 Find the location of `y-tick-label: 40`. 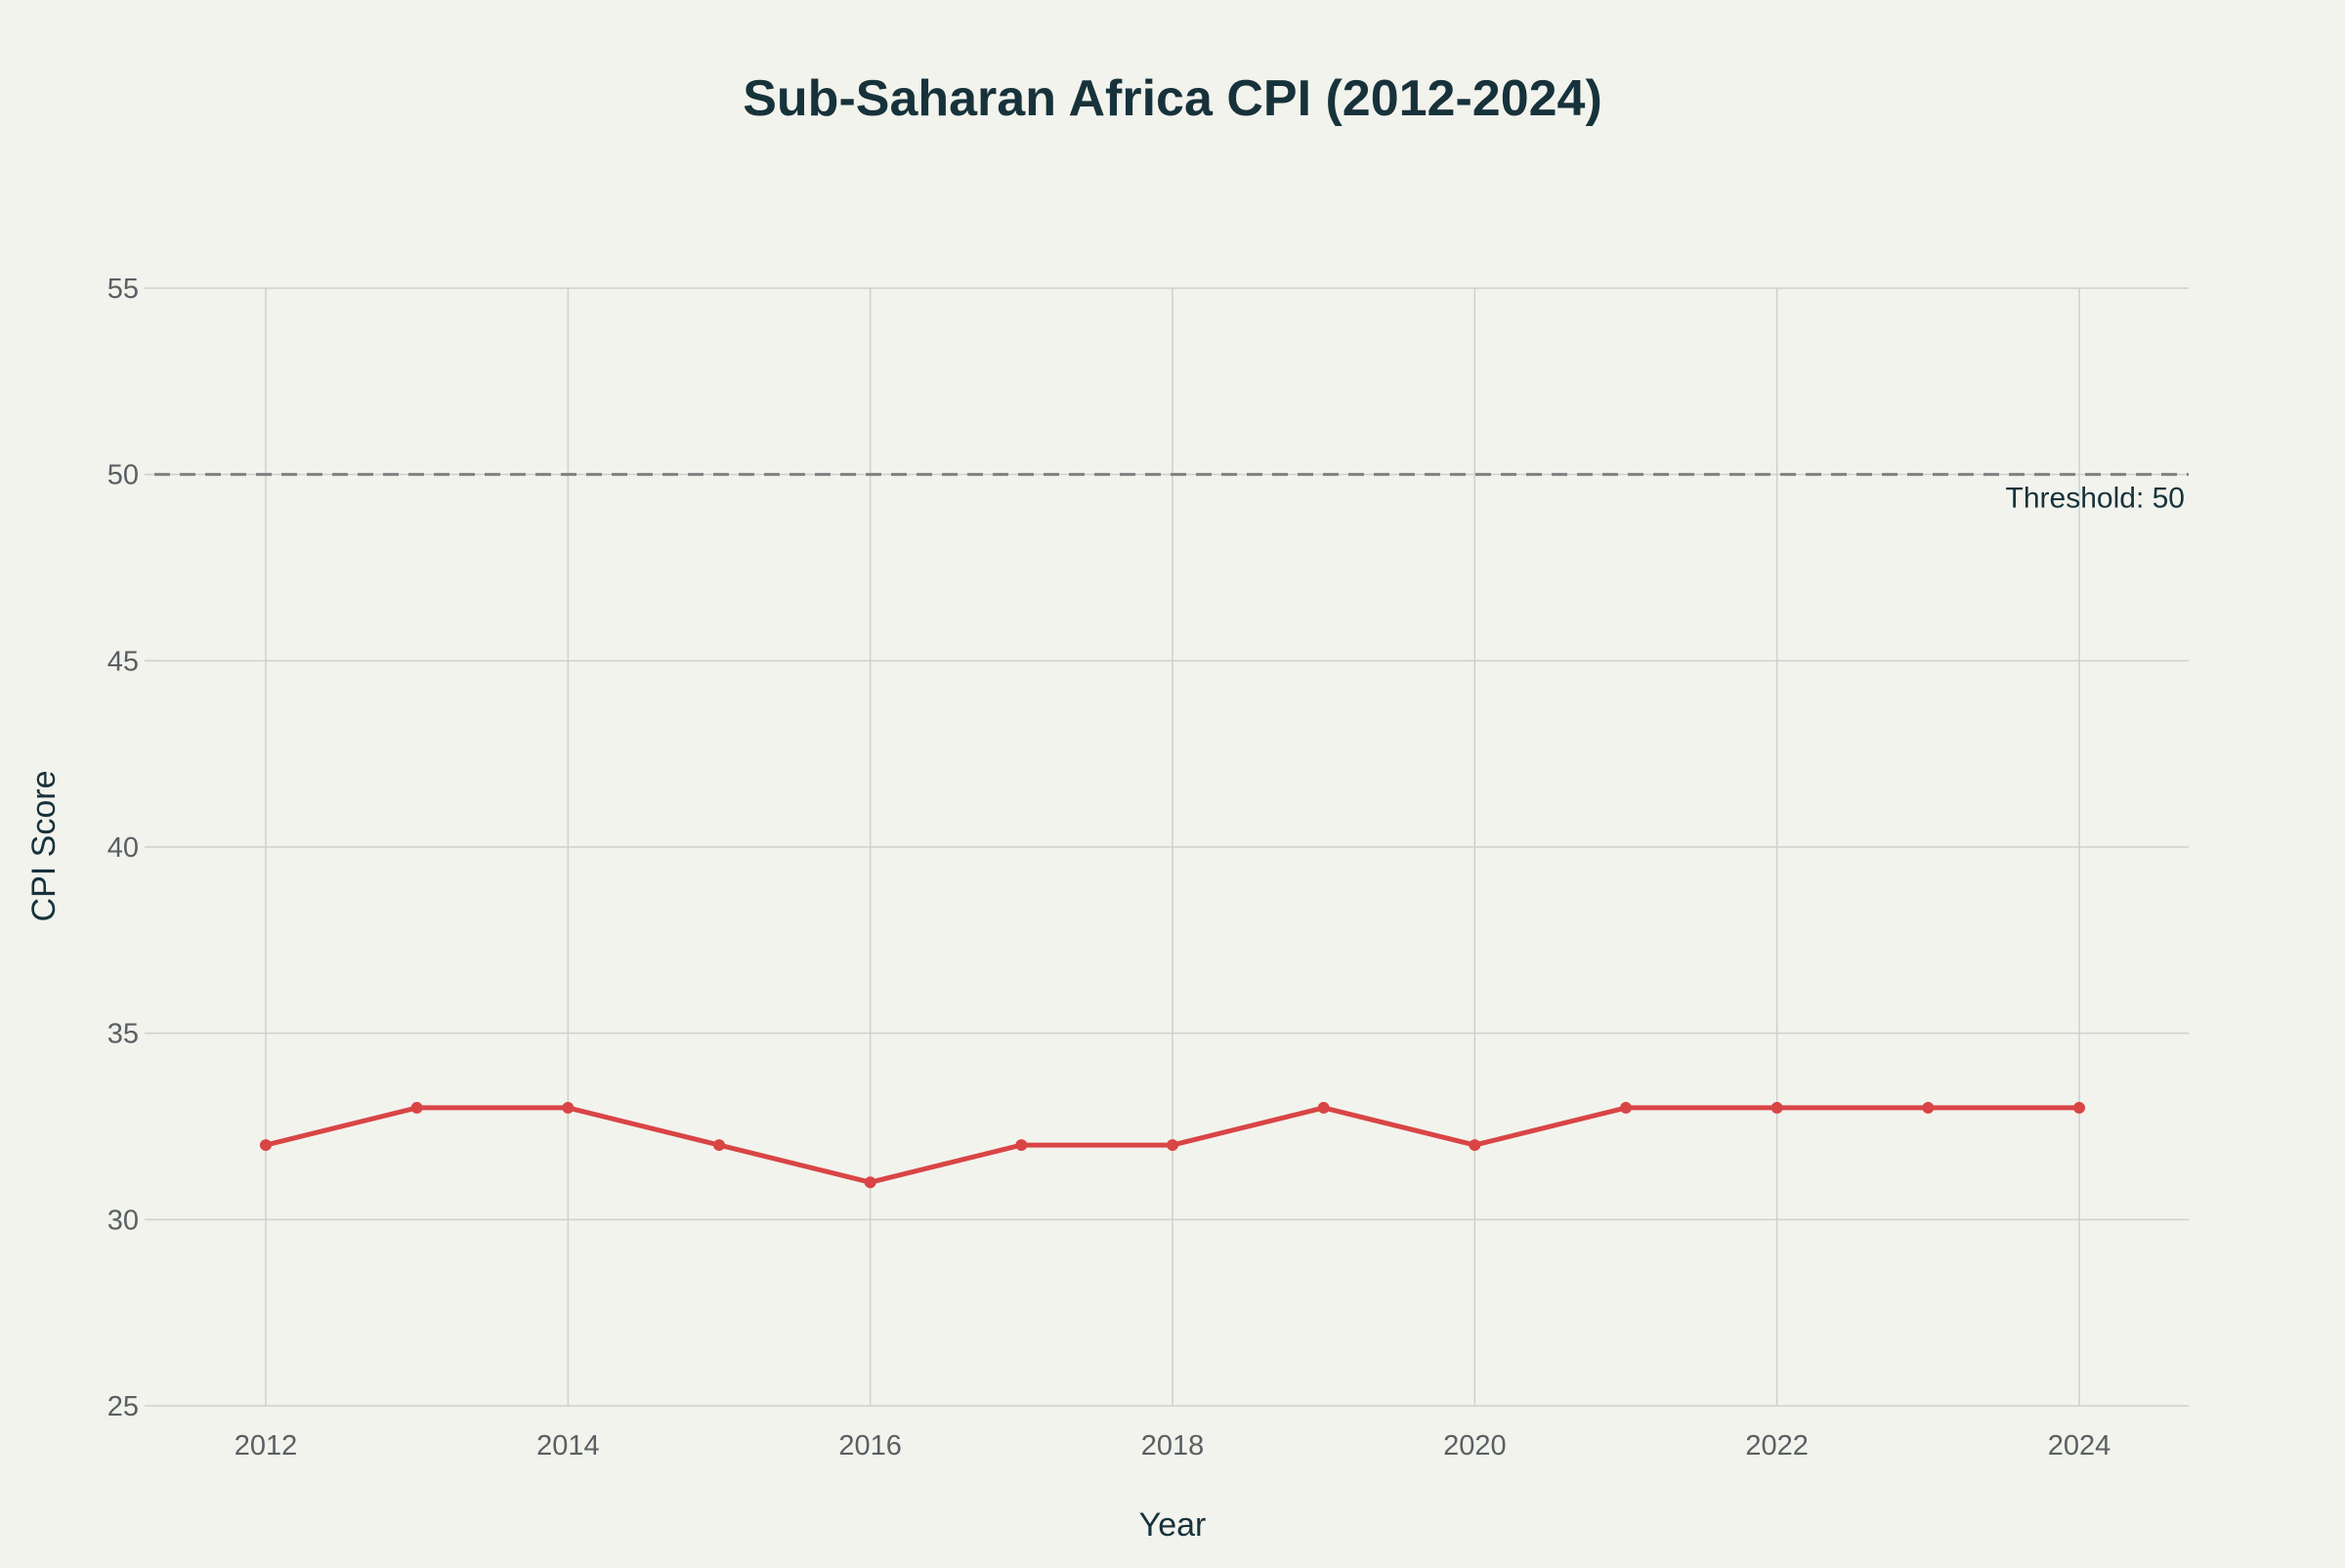

y-tick-label: 40 is located at coordinates (123, 848).